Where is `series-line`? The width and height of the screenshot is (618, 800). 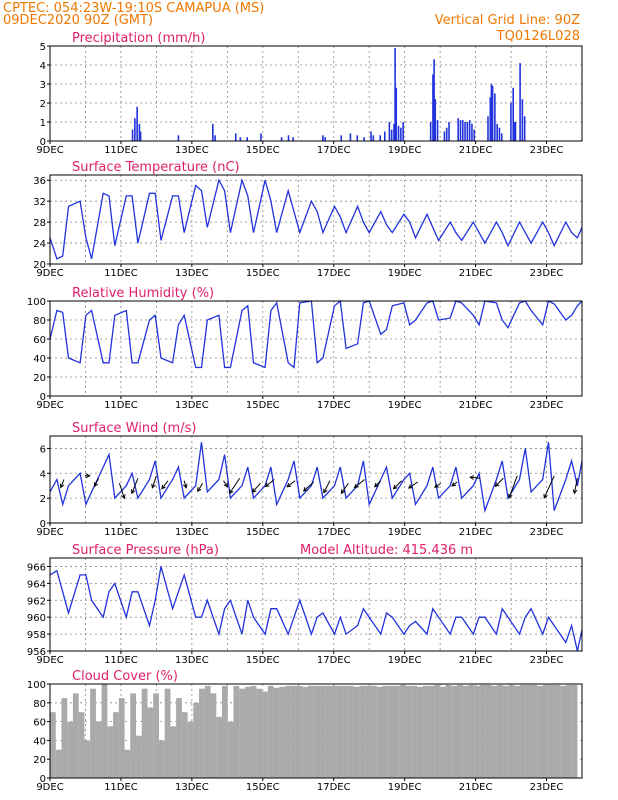 series-line is located at coordinates (316, 478).